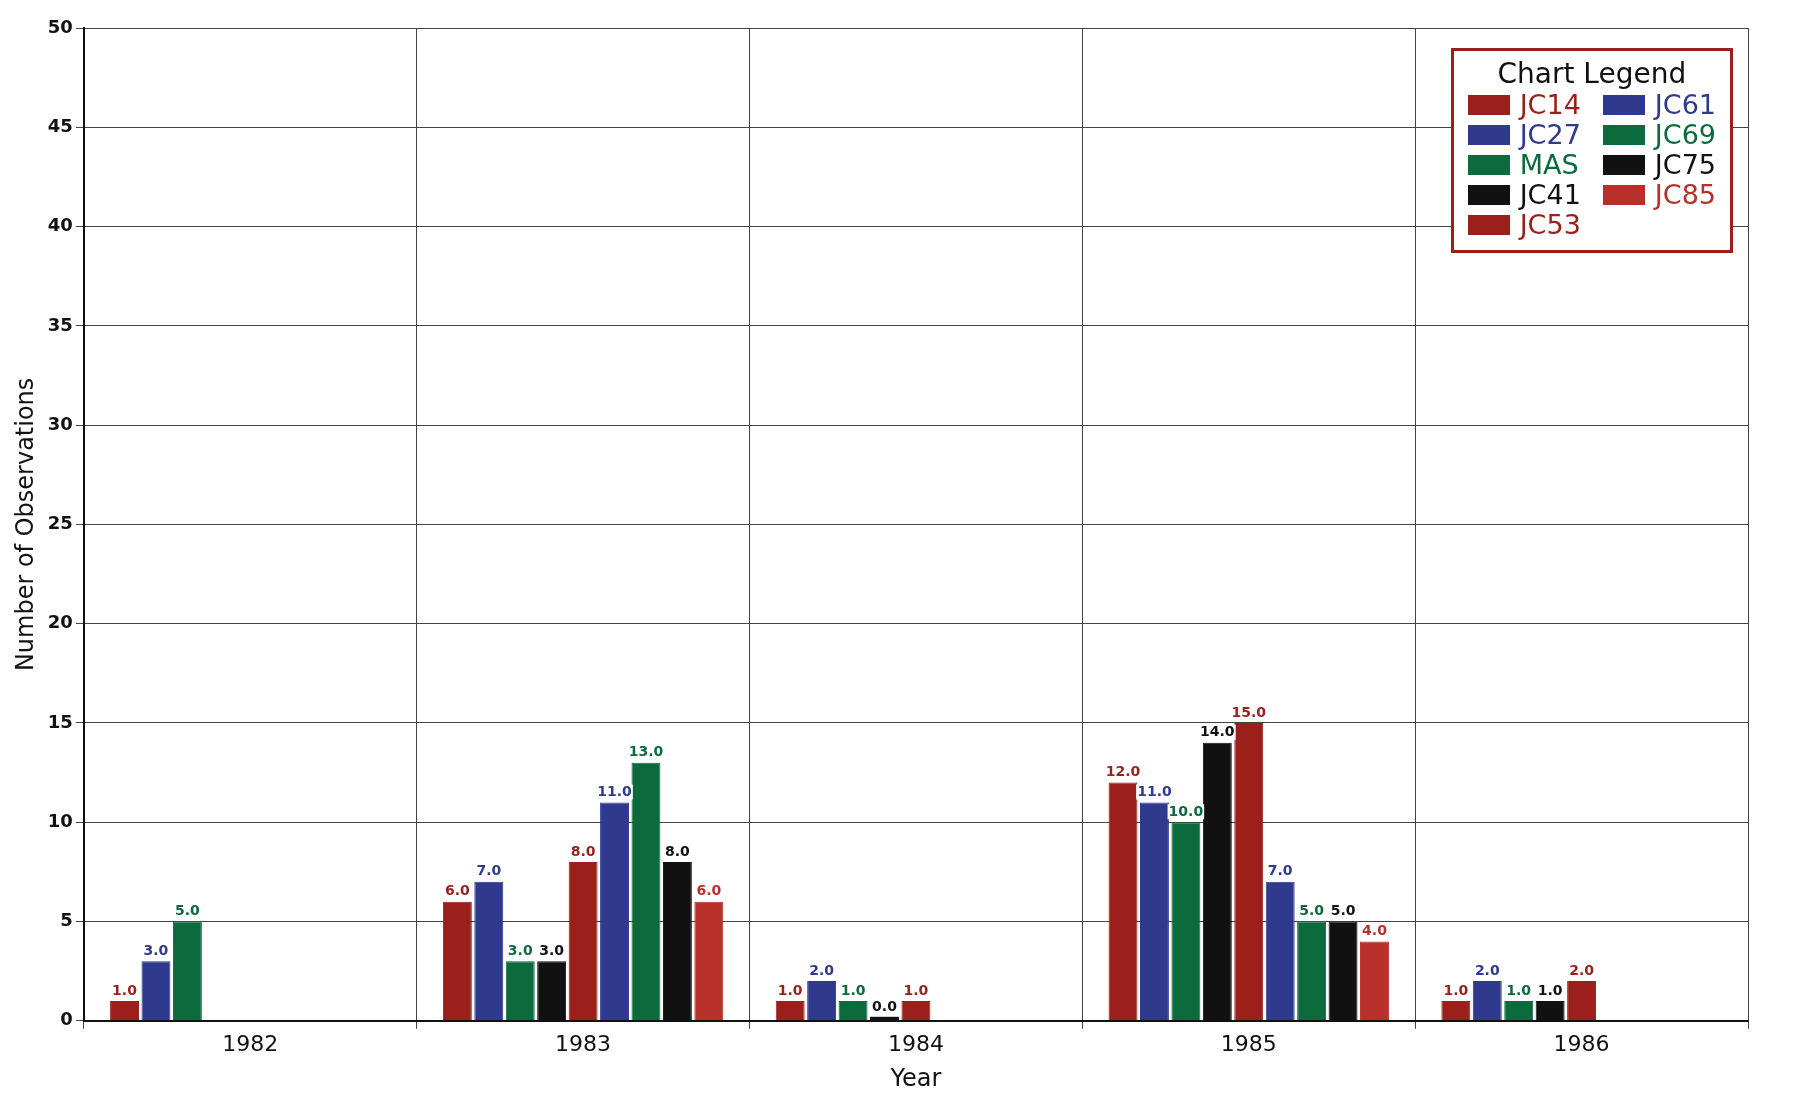 This screenshot has width=1793, height=1108. I want to click on y-tick-label: 40, so click(60, 225).